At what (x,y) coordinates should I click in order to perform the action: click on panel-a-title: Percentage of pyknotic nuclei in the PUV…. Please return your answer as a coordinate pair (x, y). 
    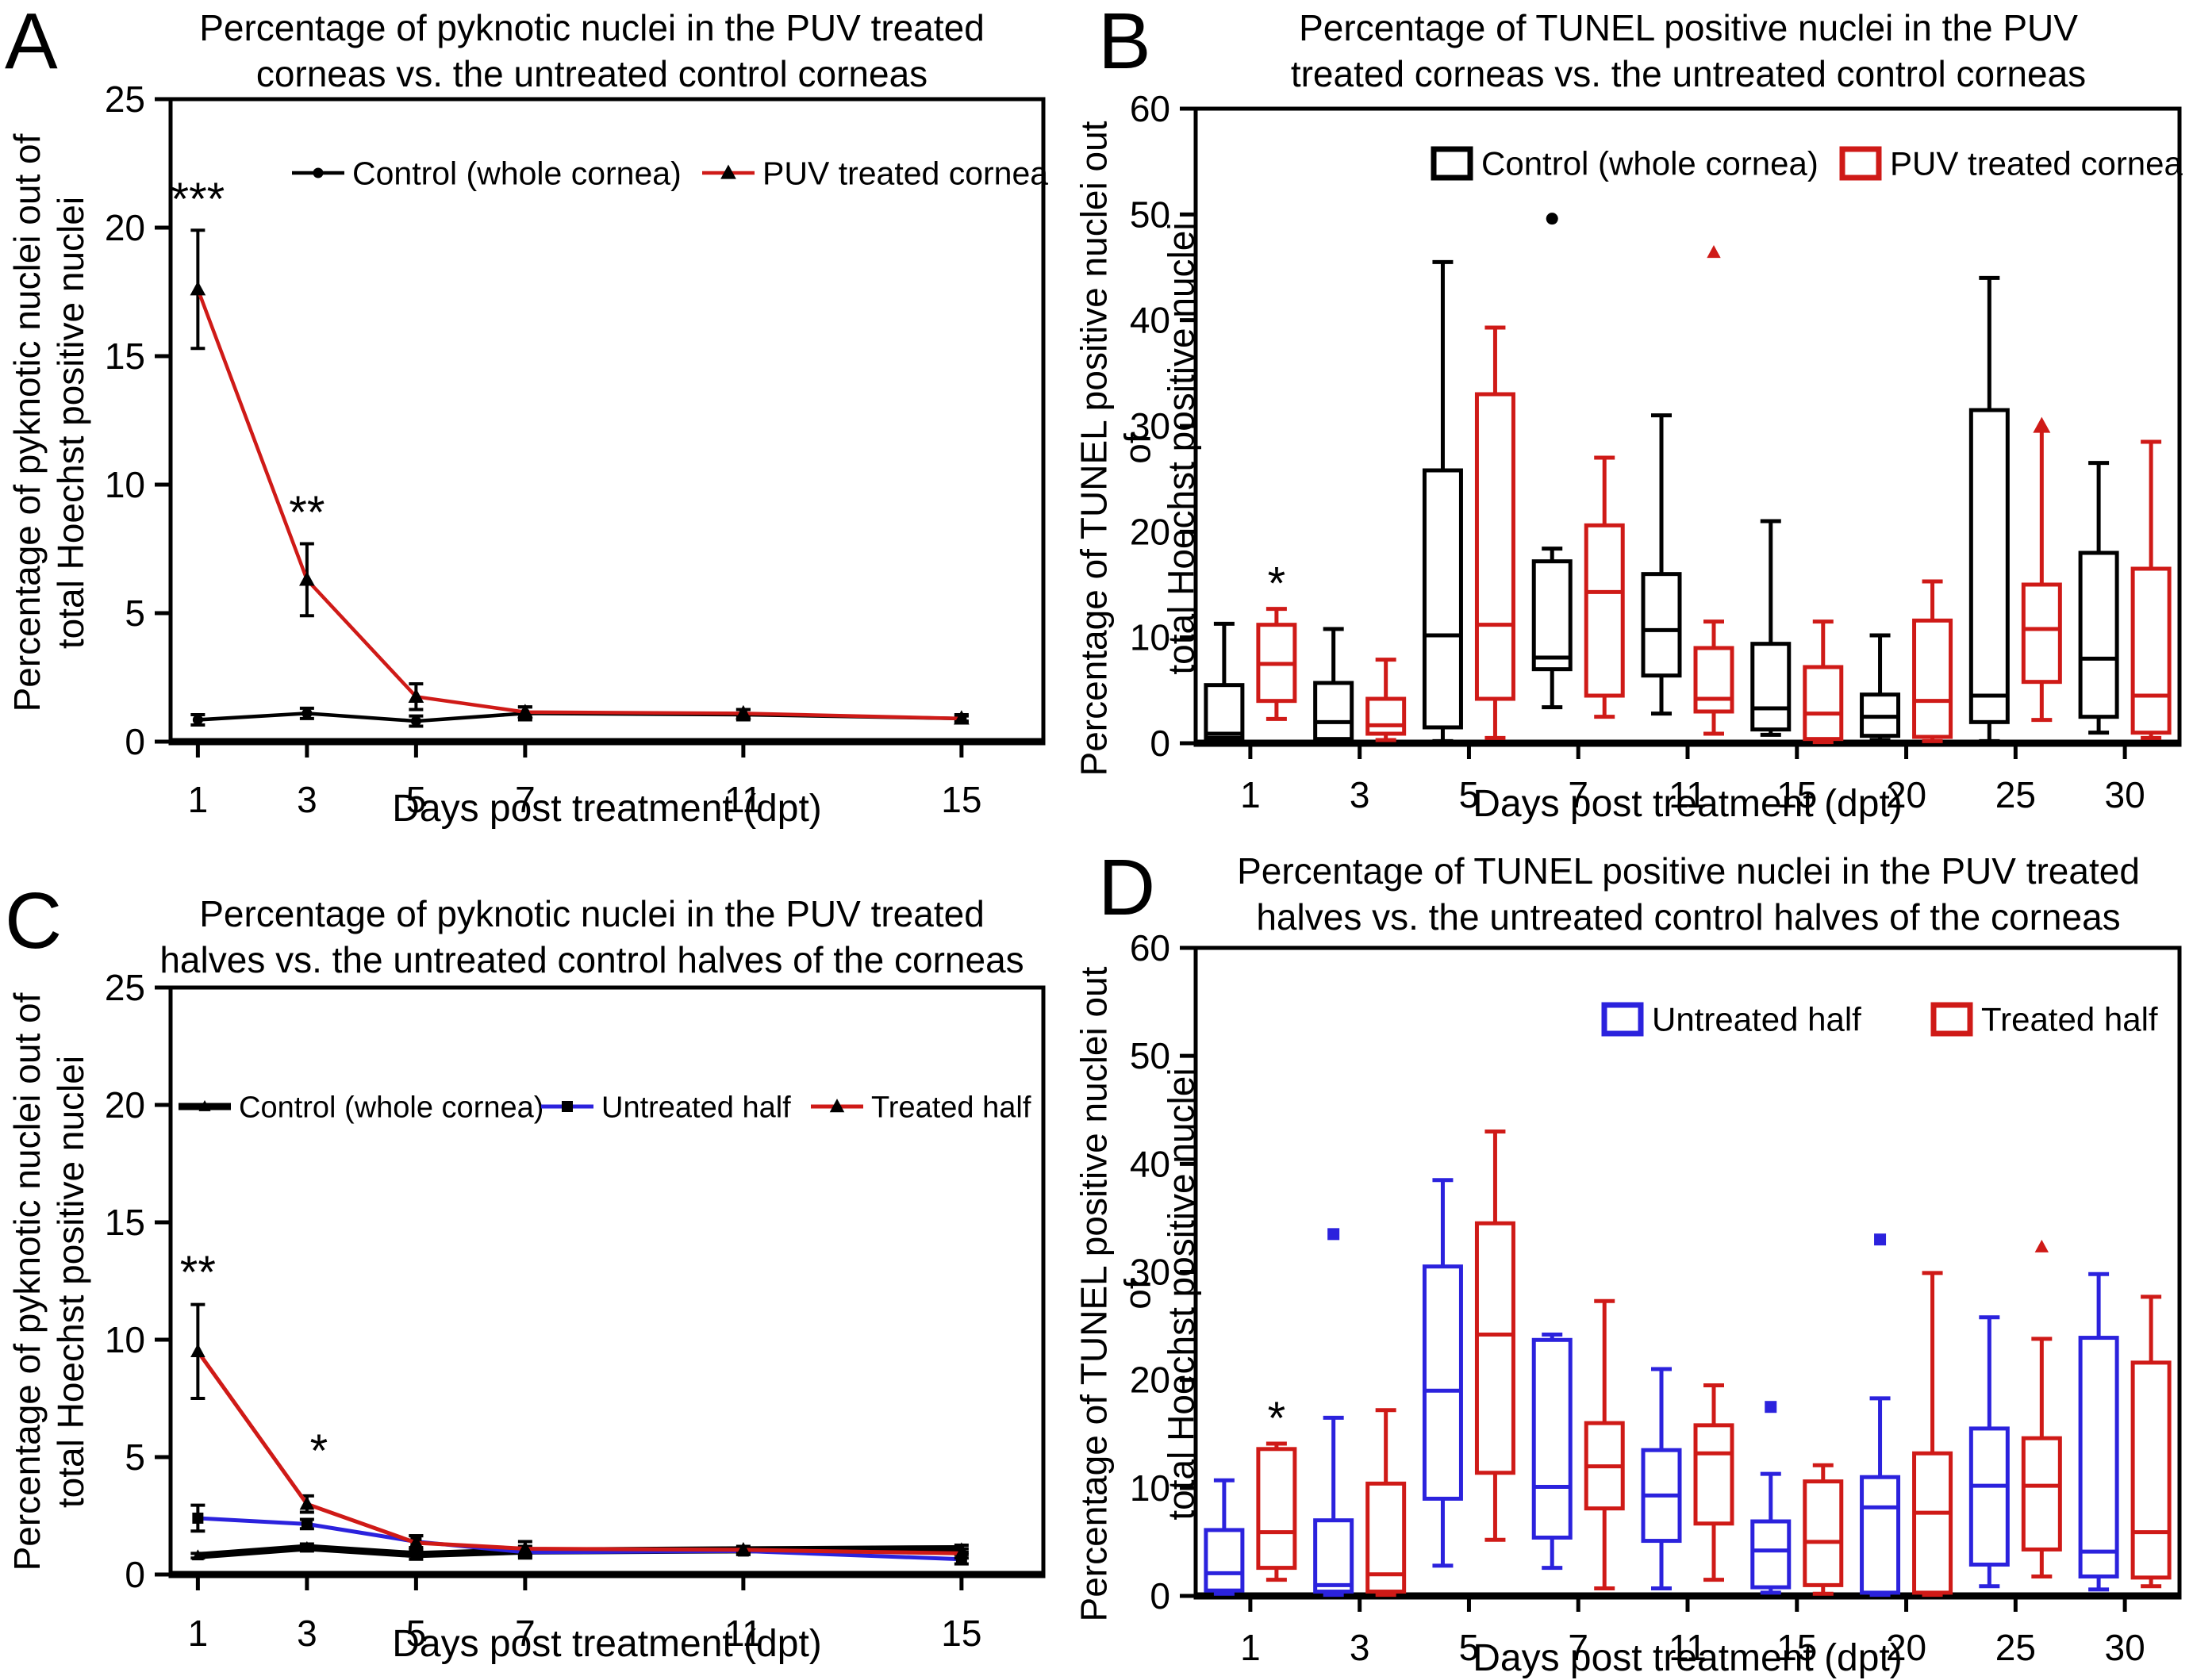
    Looking at the image, I should click on (591, 51).